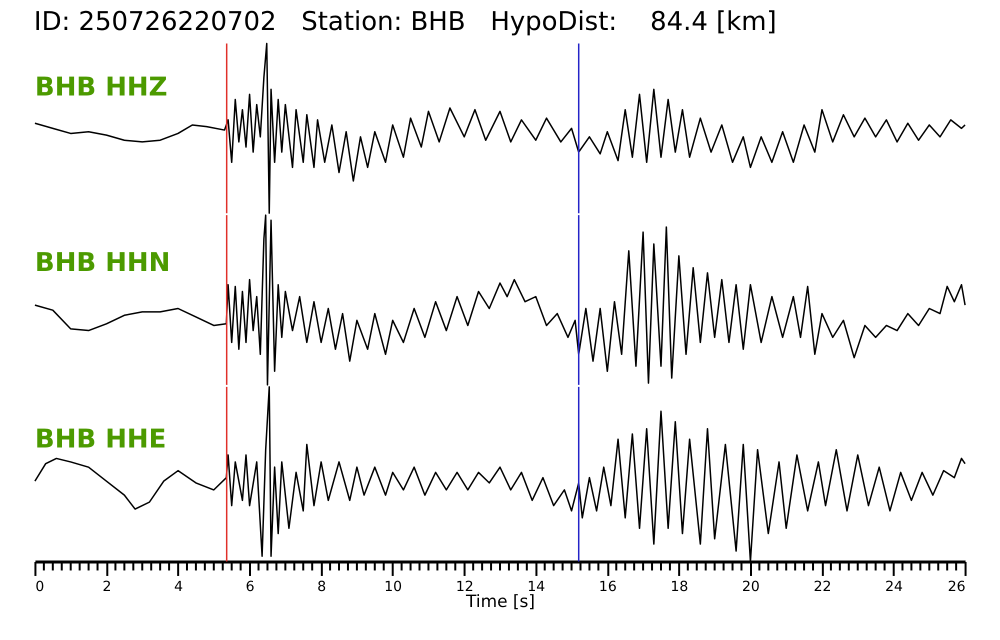  What do you see at coordinates (250, 586) in the screenshot?
I see `x-tick-label: 6` at bounding box center [250, 586].